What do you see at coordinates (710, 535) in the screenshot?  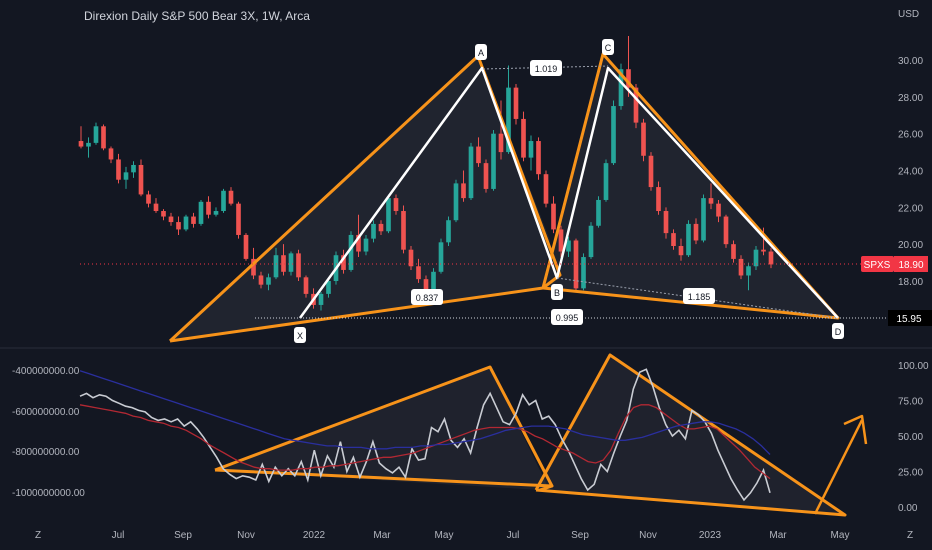 I see `x-tick-label-9: 2023` at bounding box center [710, 535].